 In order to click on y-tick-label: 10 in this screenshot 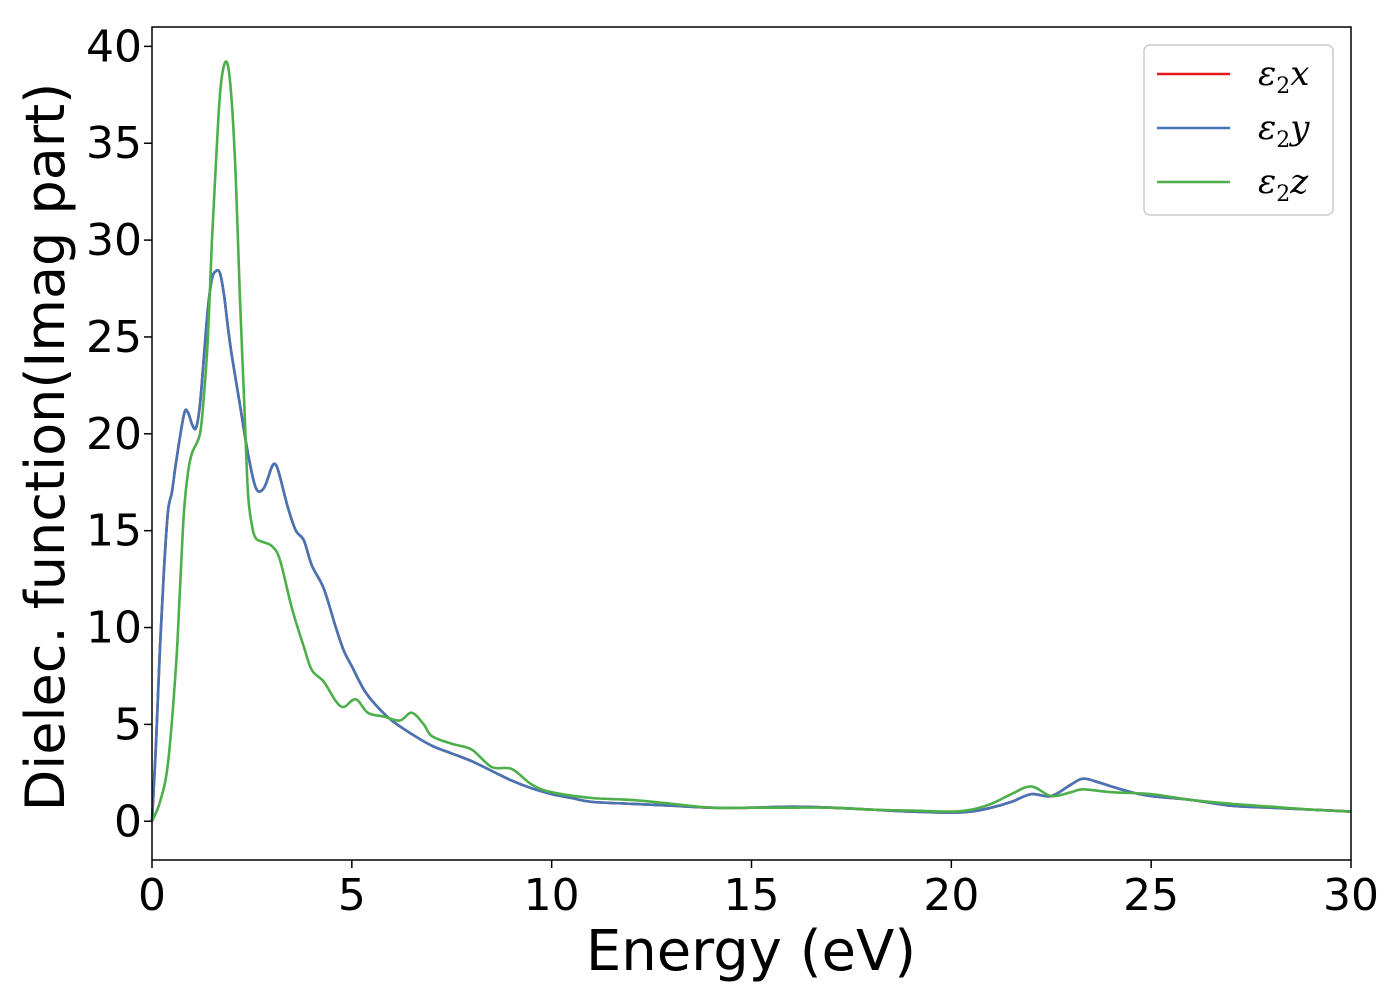, I will do `click(114, 628)`.